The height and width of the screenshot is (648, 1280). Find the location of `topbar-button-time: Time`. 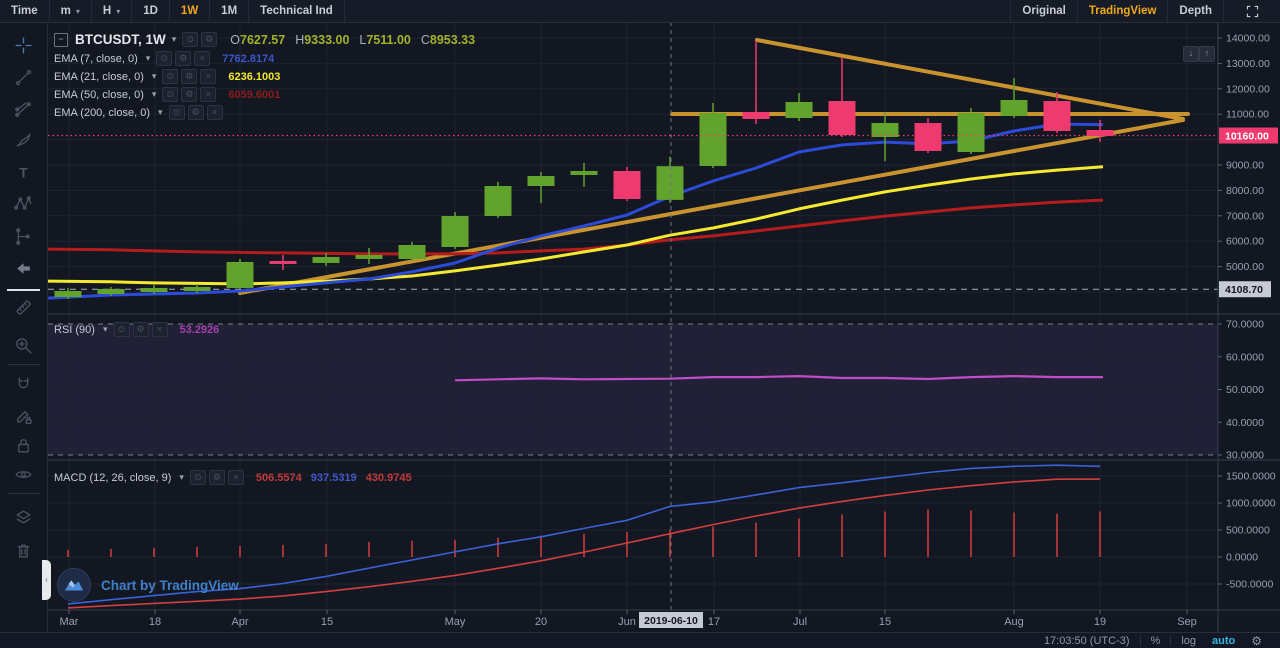

topbar-button-time: Time is located at coordinates (25, 11).